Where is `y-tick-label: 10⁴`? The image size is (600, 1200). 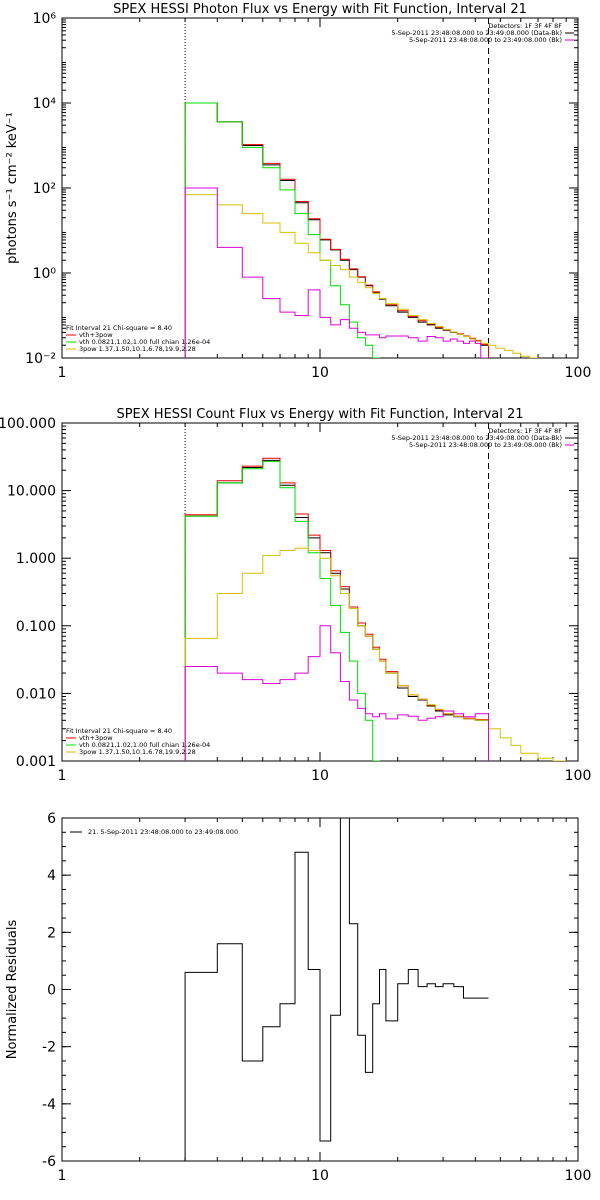
y-tick-label: 10⁴ is located at coordinates (45, 104).